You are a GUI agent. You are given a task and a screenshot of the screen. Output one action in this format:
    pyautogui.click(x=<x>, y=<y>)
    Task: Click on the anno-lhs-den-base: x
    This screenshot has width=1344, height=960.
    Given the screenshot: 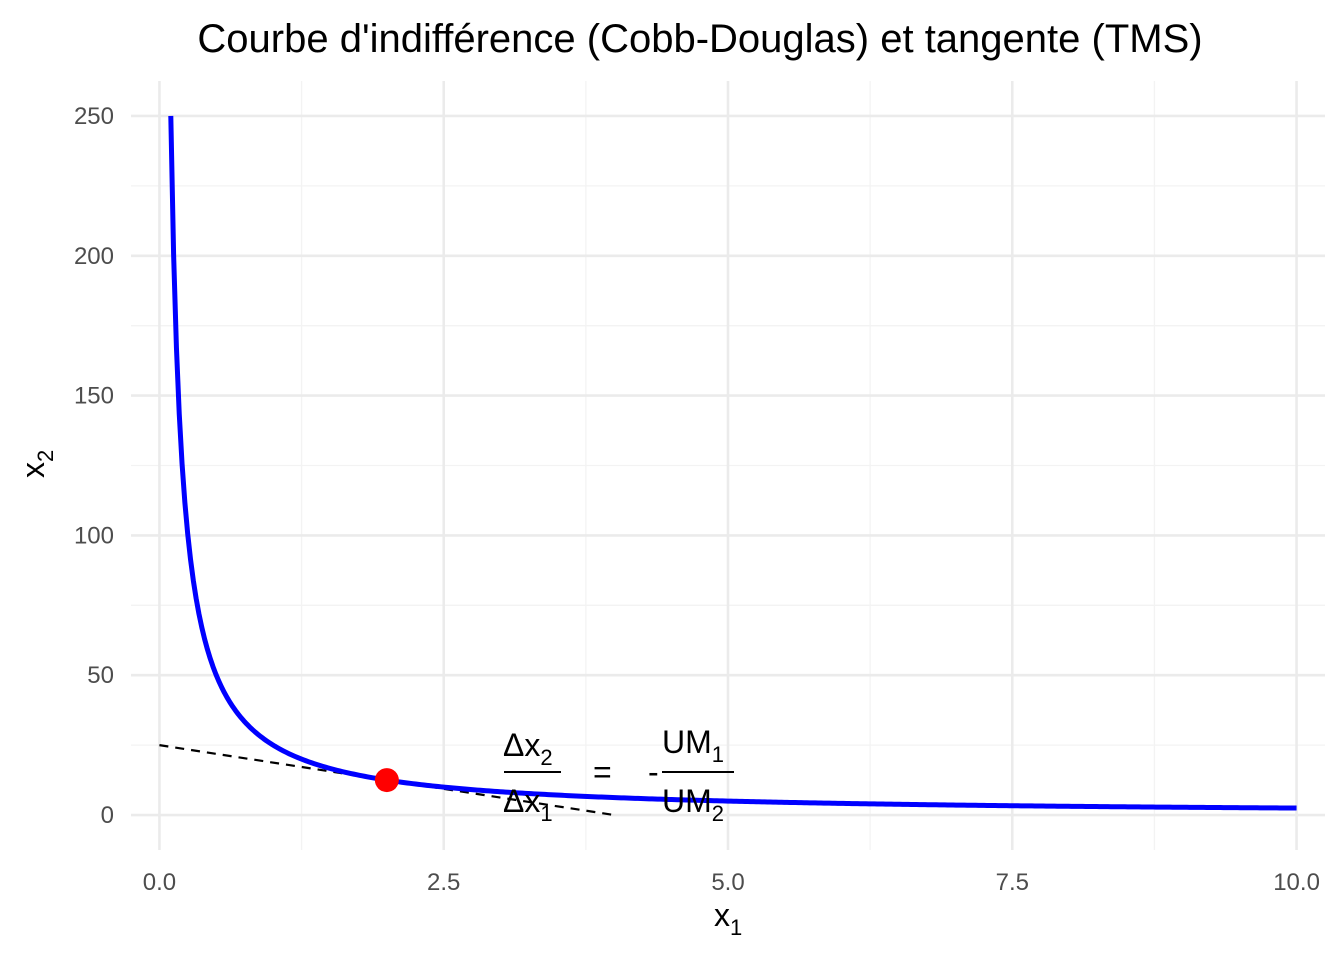 What is the action you would take?
    pyautogui.click(x=532, y=801)
    